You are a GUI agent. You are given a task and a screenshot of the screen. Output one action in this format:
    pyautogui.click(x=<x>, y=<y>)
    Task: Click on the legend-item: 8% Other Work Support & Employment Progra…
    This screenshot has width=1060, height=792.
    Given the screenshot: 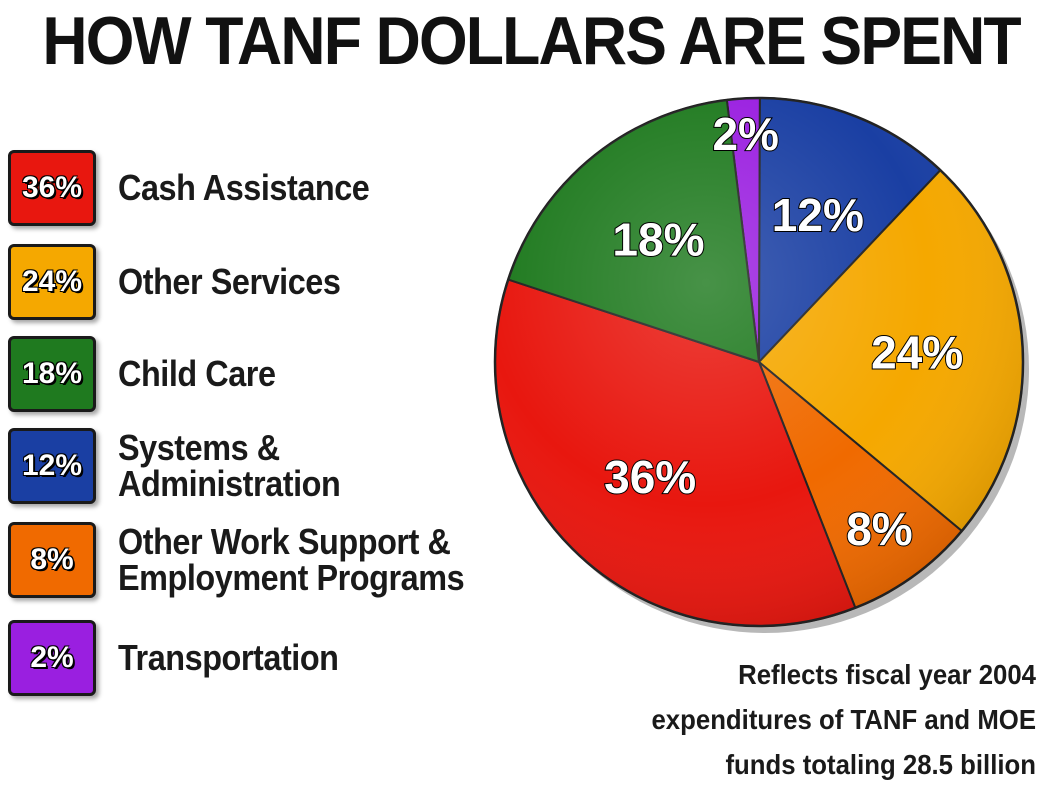 What is the action you would take?
    pyautogui.click(x=278, y=562)
    